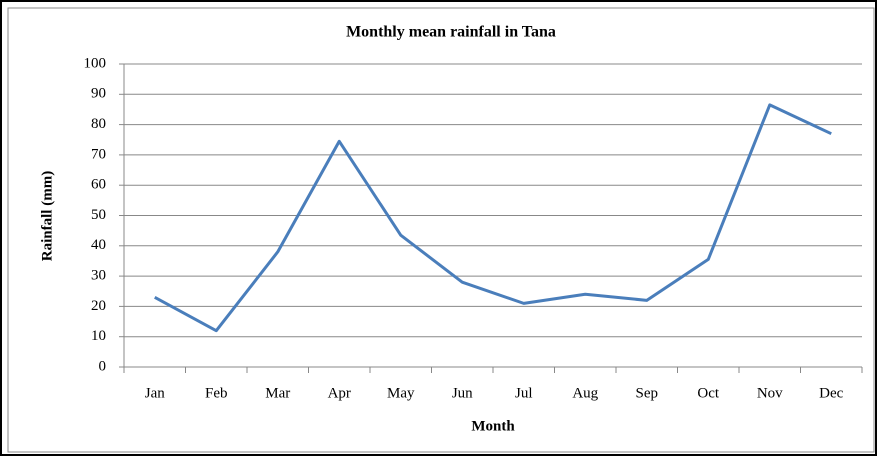 The image size is (877, 456). I want to click on x-tick-label: Sep, so click(647, 393).